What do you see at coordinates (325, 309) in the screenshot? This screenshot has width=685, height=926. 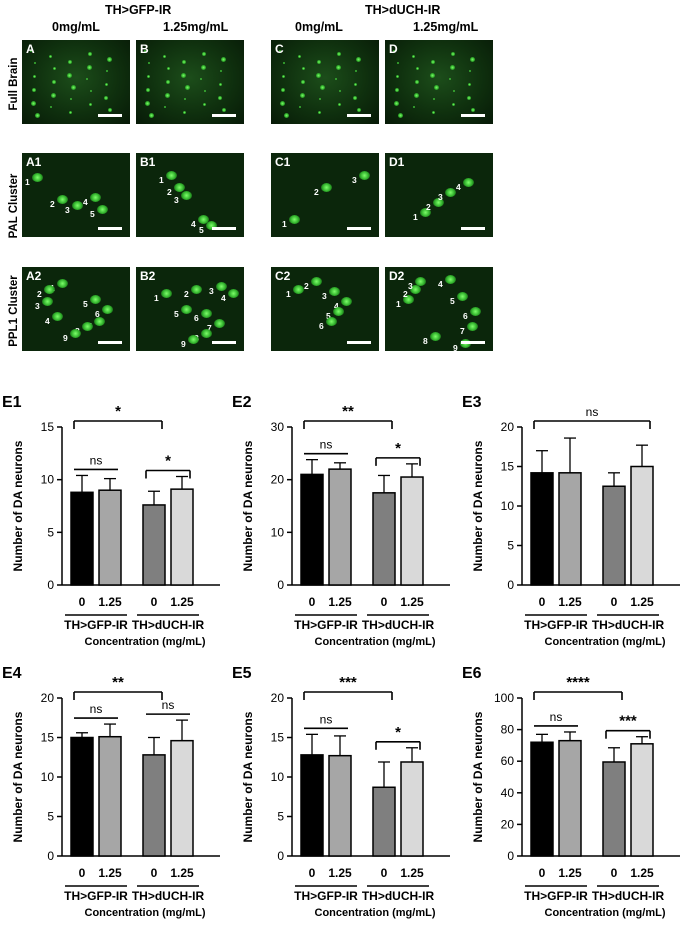 I see `micrograph-c2: 1 2 3 4 5 6 C2` at bounding box center [325, 309].